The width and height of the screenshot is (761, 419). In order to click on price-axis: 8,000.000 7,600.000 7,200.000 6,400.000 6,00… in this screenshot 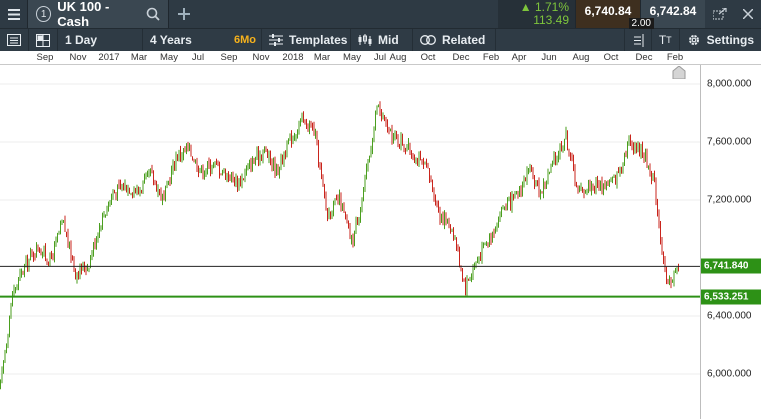, I will do `click(730, 242)`.